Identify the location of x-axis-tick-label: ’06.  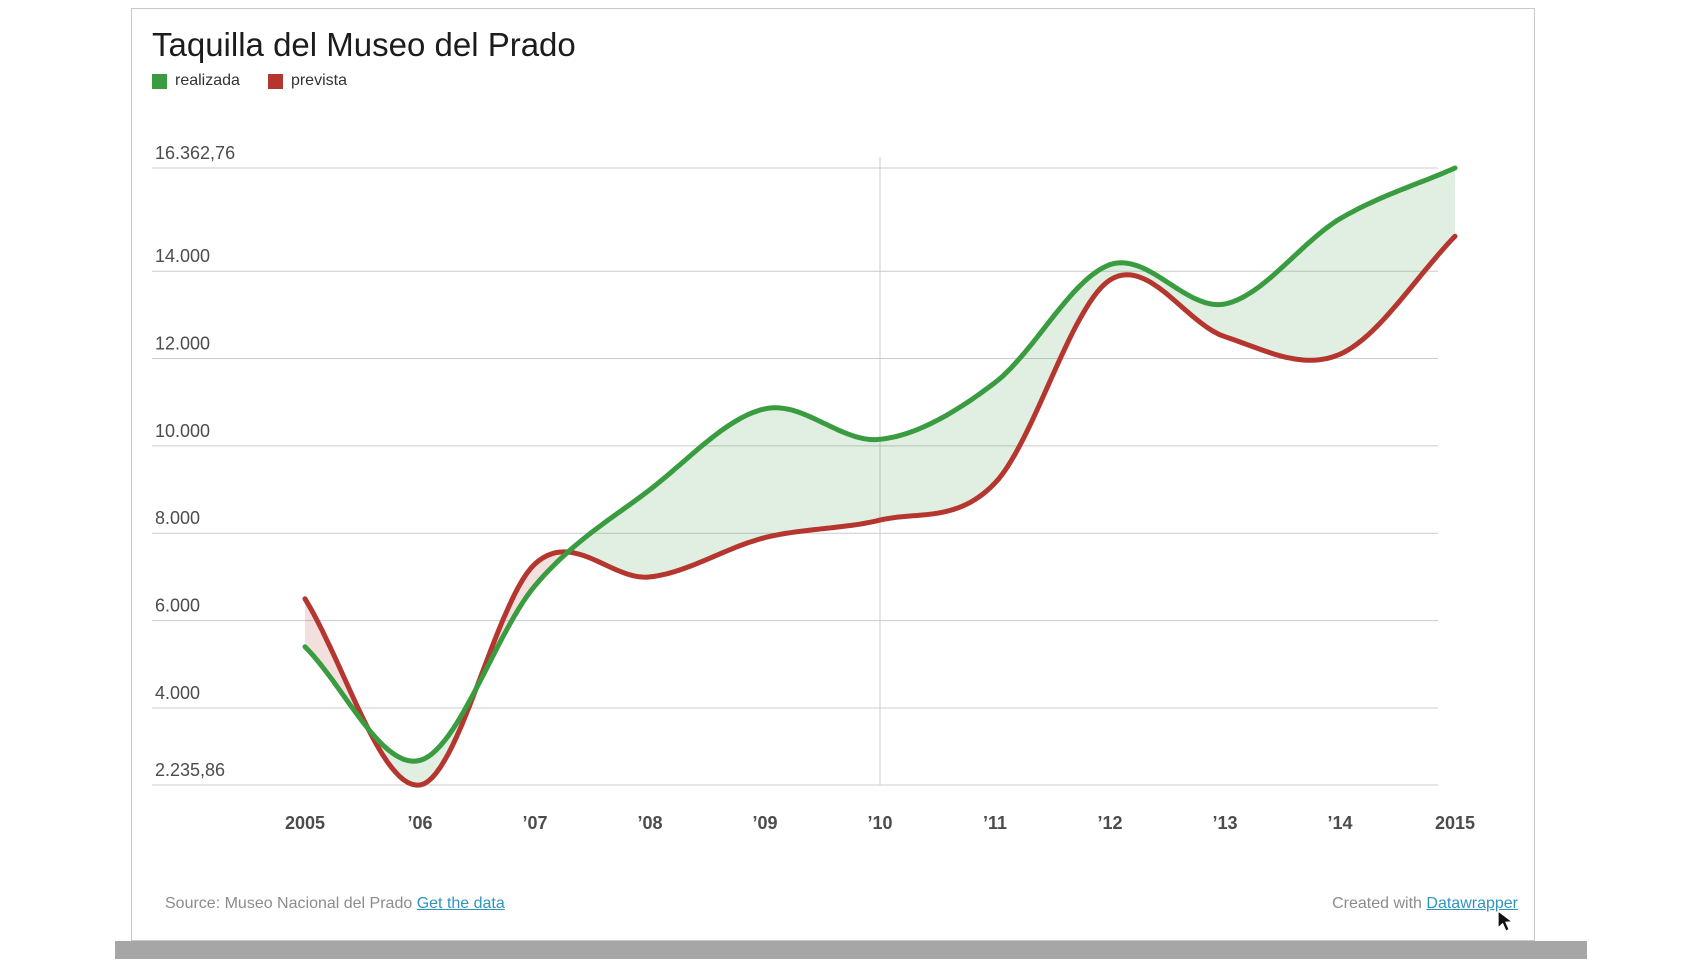
(419, 823).